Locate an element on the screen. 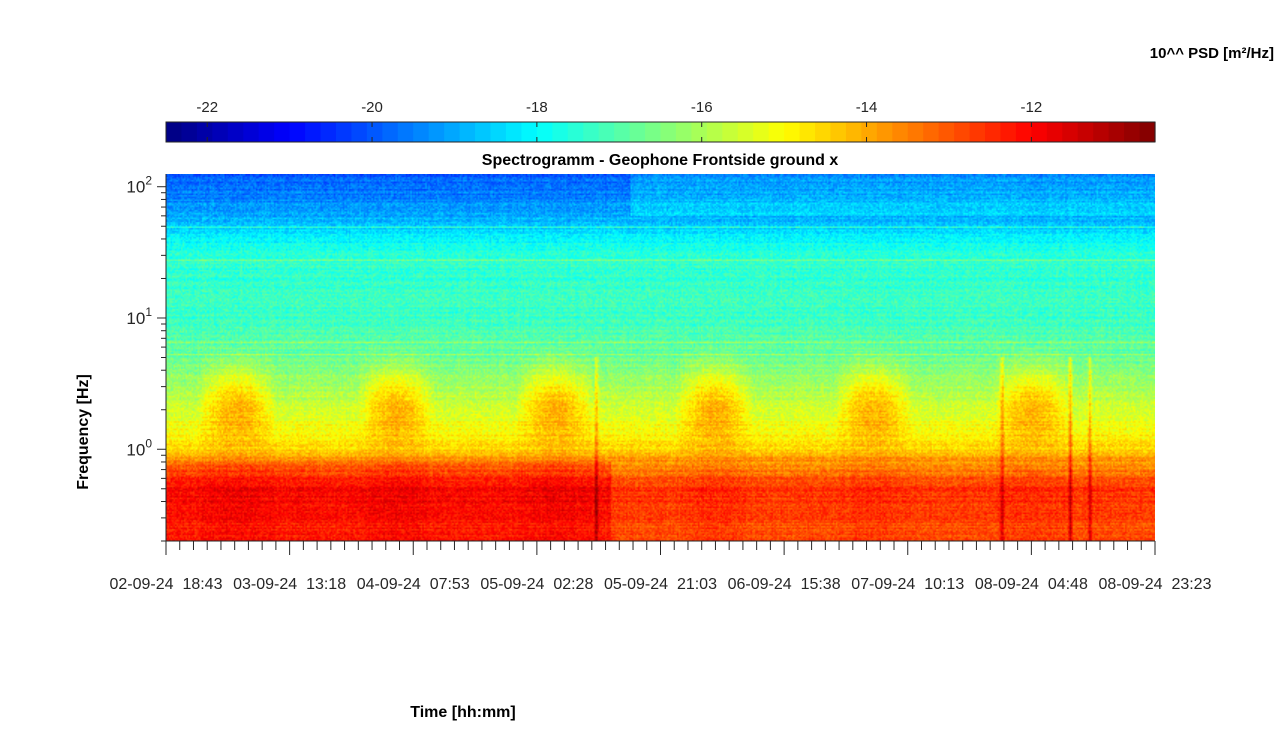 This screenshot has height=743, width=1276. x-tick-label: 03-09-24 13:18 is located at coordinates (289, 584).